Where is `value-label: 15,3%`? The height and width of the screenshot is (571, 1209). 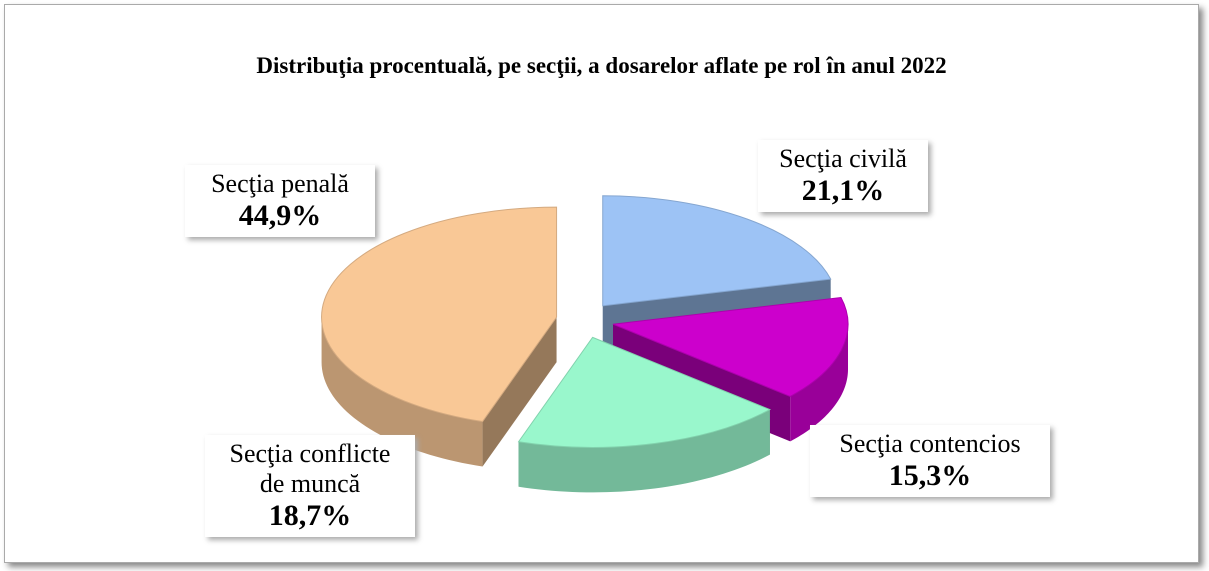 value-label: 15,3% is located at coordinates (930, 475).